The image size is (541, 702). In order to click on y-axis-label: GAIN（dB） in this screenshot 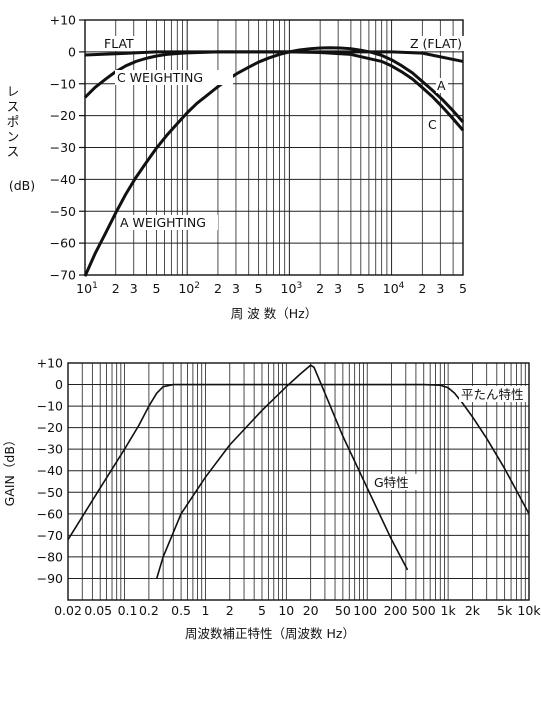, I will do `click(9, 470)`.